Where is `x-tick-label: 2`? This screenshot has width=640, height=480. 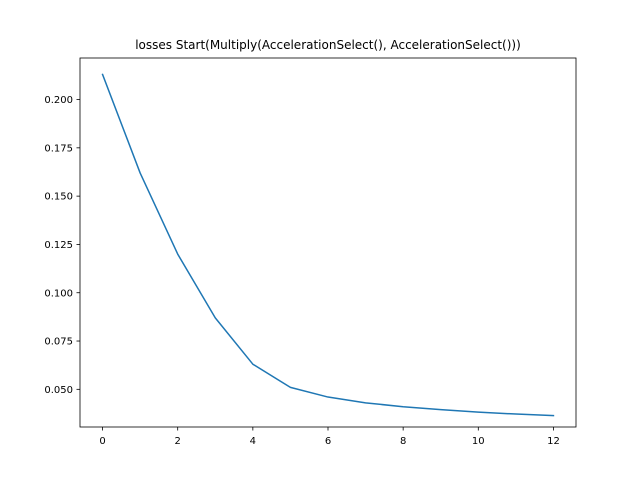 x-tick-label: 2 is located at coordinates (178, 441).